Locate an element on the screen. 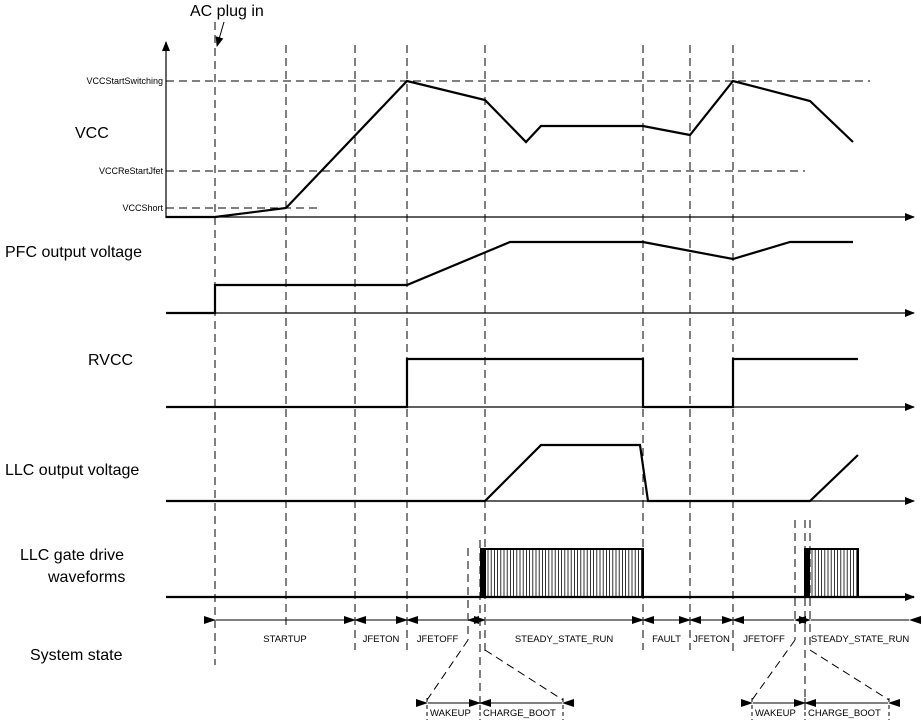 The image size is (923, 720). state-label: STARTUP is located at coordinates (284, 639).